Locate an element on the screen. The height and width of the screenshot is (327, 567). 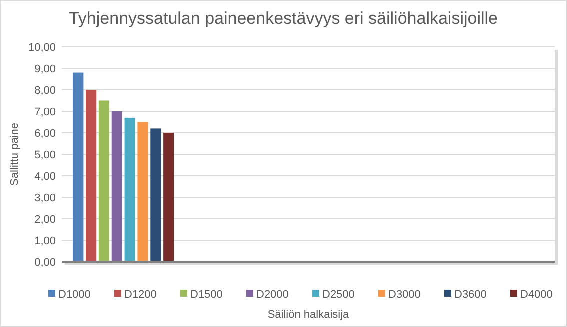
x-axis-title: Säiliön halkaisija is located at coordinates (309, 315).